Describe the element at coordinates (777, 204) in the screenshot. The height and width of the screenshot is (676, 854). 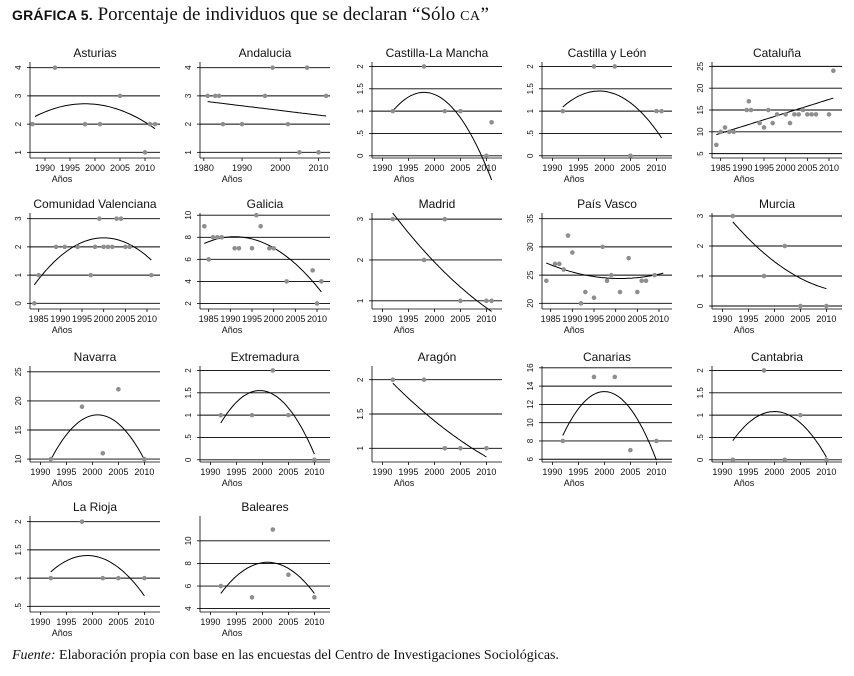
I see `panel-title: Murcia` at that location.